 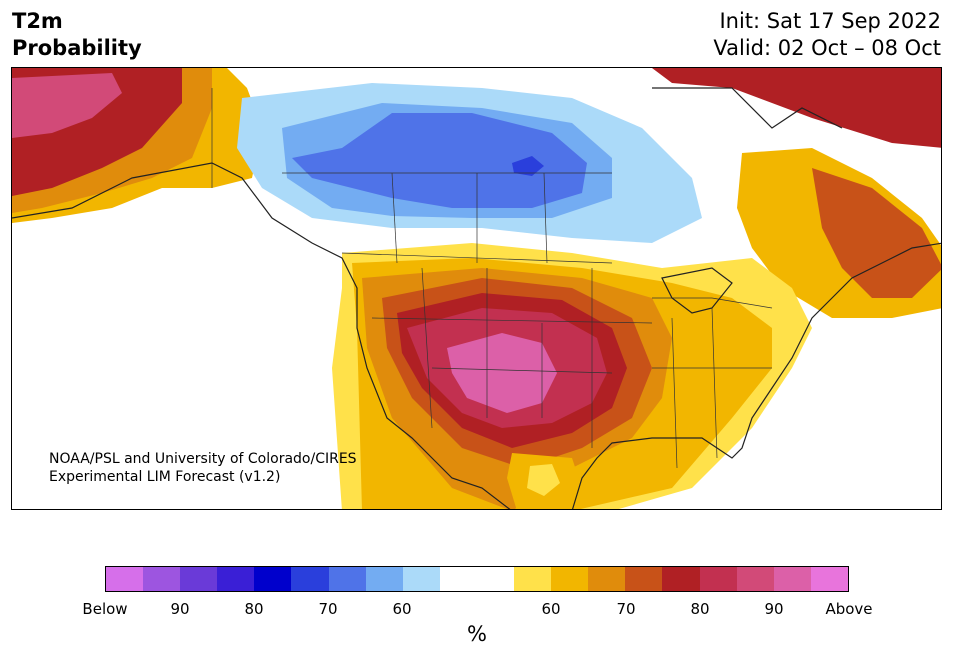 What do you see at coordinates (543, 480) in the screenshot?
I see `mexico-warm-core` at bounding box center [543, 480].